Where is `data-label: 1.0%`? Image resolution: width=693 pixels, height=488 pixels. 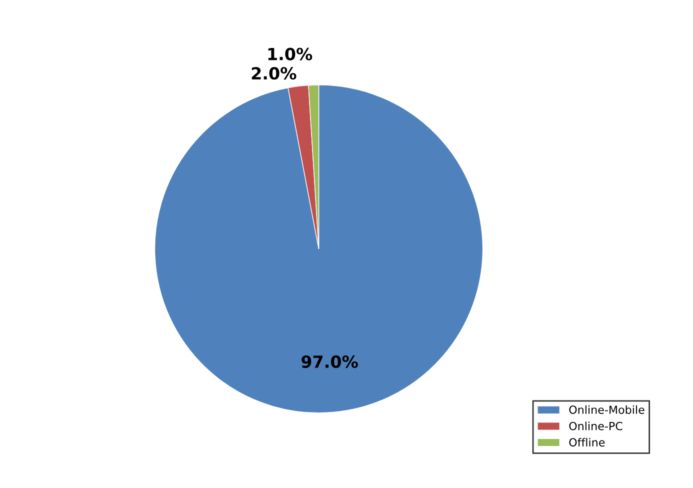
data-label: 1.0% is located at coordinates (290, 54).